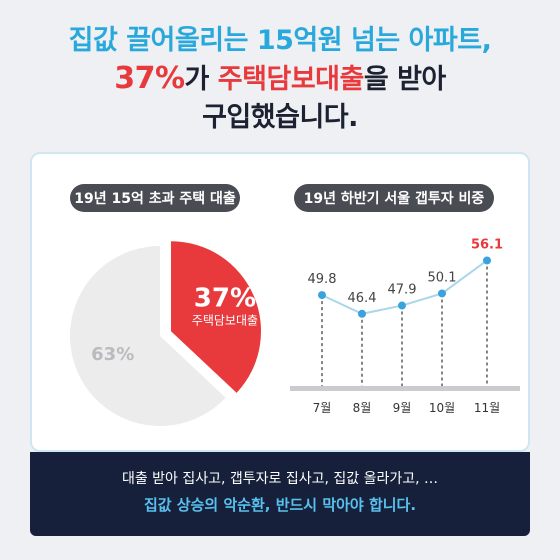 The height and width of the screenshot is (560, 560). I want to click on footer-line-2: 집값 상승의 악순환, 반드시 막아야 합니다., so click(280, 505).